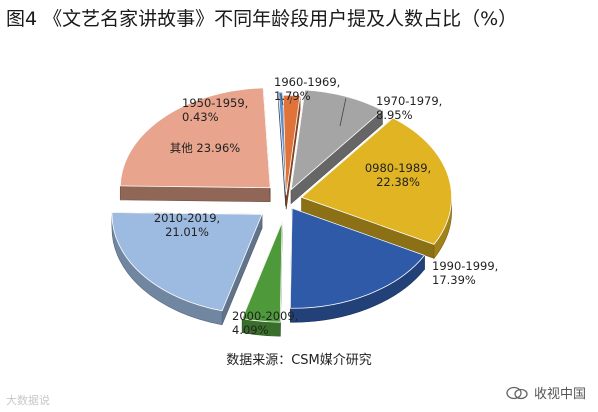  What do you see at coordinates (187, 225) in the screenshot?
I see `slice-label-6: 2010-2019, 21.01%` at bounding box center [187, 225].